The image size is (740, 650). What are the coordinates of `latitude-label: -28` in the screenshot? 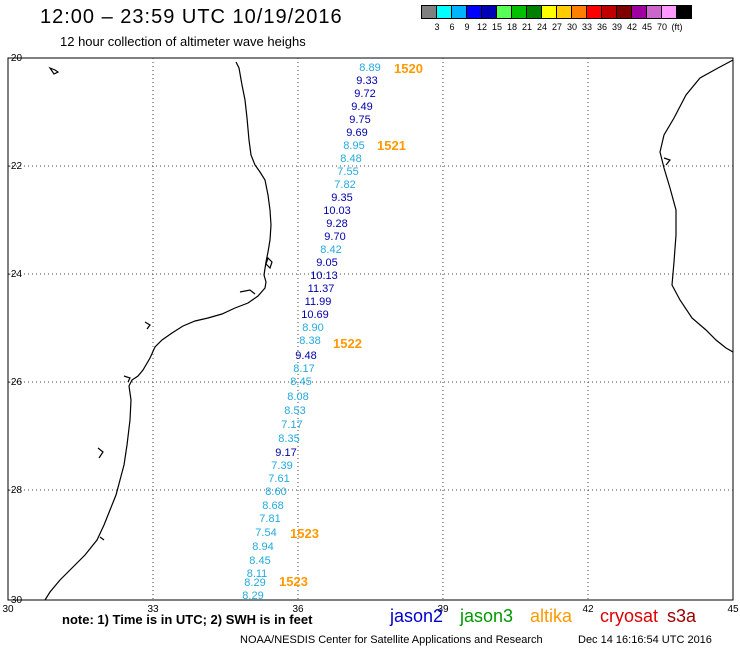 It's located at (15, 490).